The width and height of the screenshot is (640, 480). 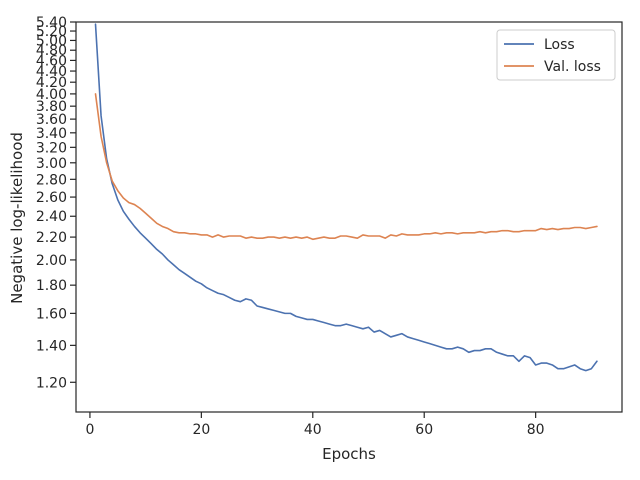 What do you see at coordinates (51, 164) in the screenshot?
I see `y-tick-label: 3.00` at bounding box center [51, 164].